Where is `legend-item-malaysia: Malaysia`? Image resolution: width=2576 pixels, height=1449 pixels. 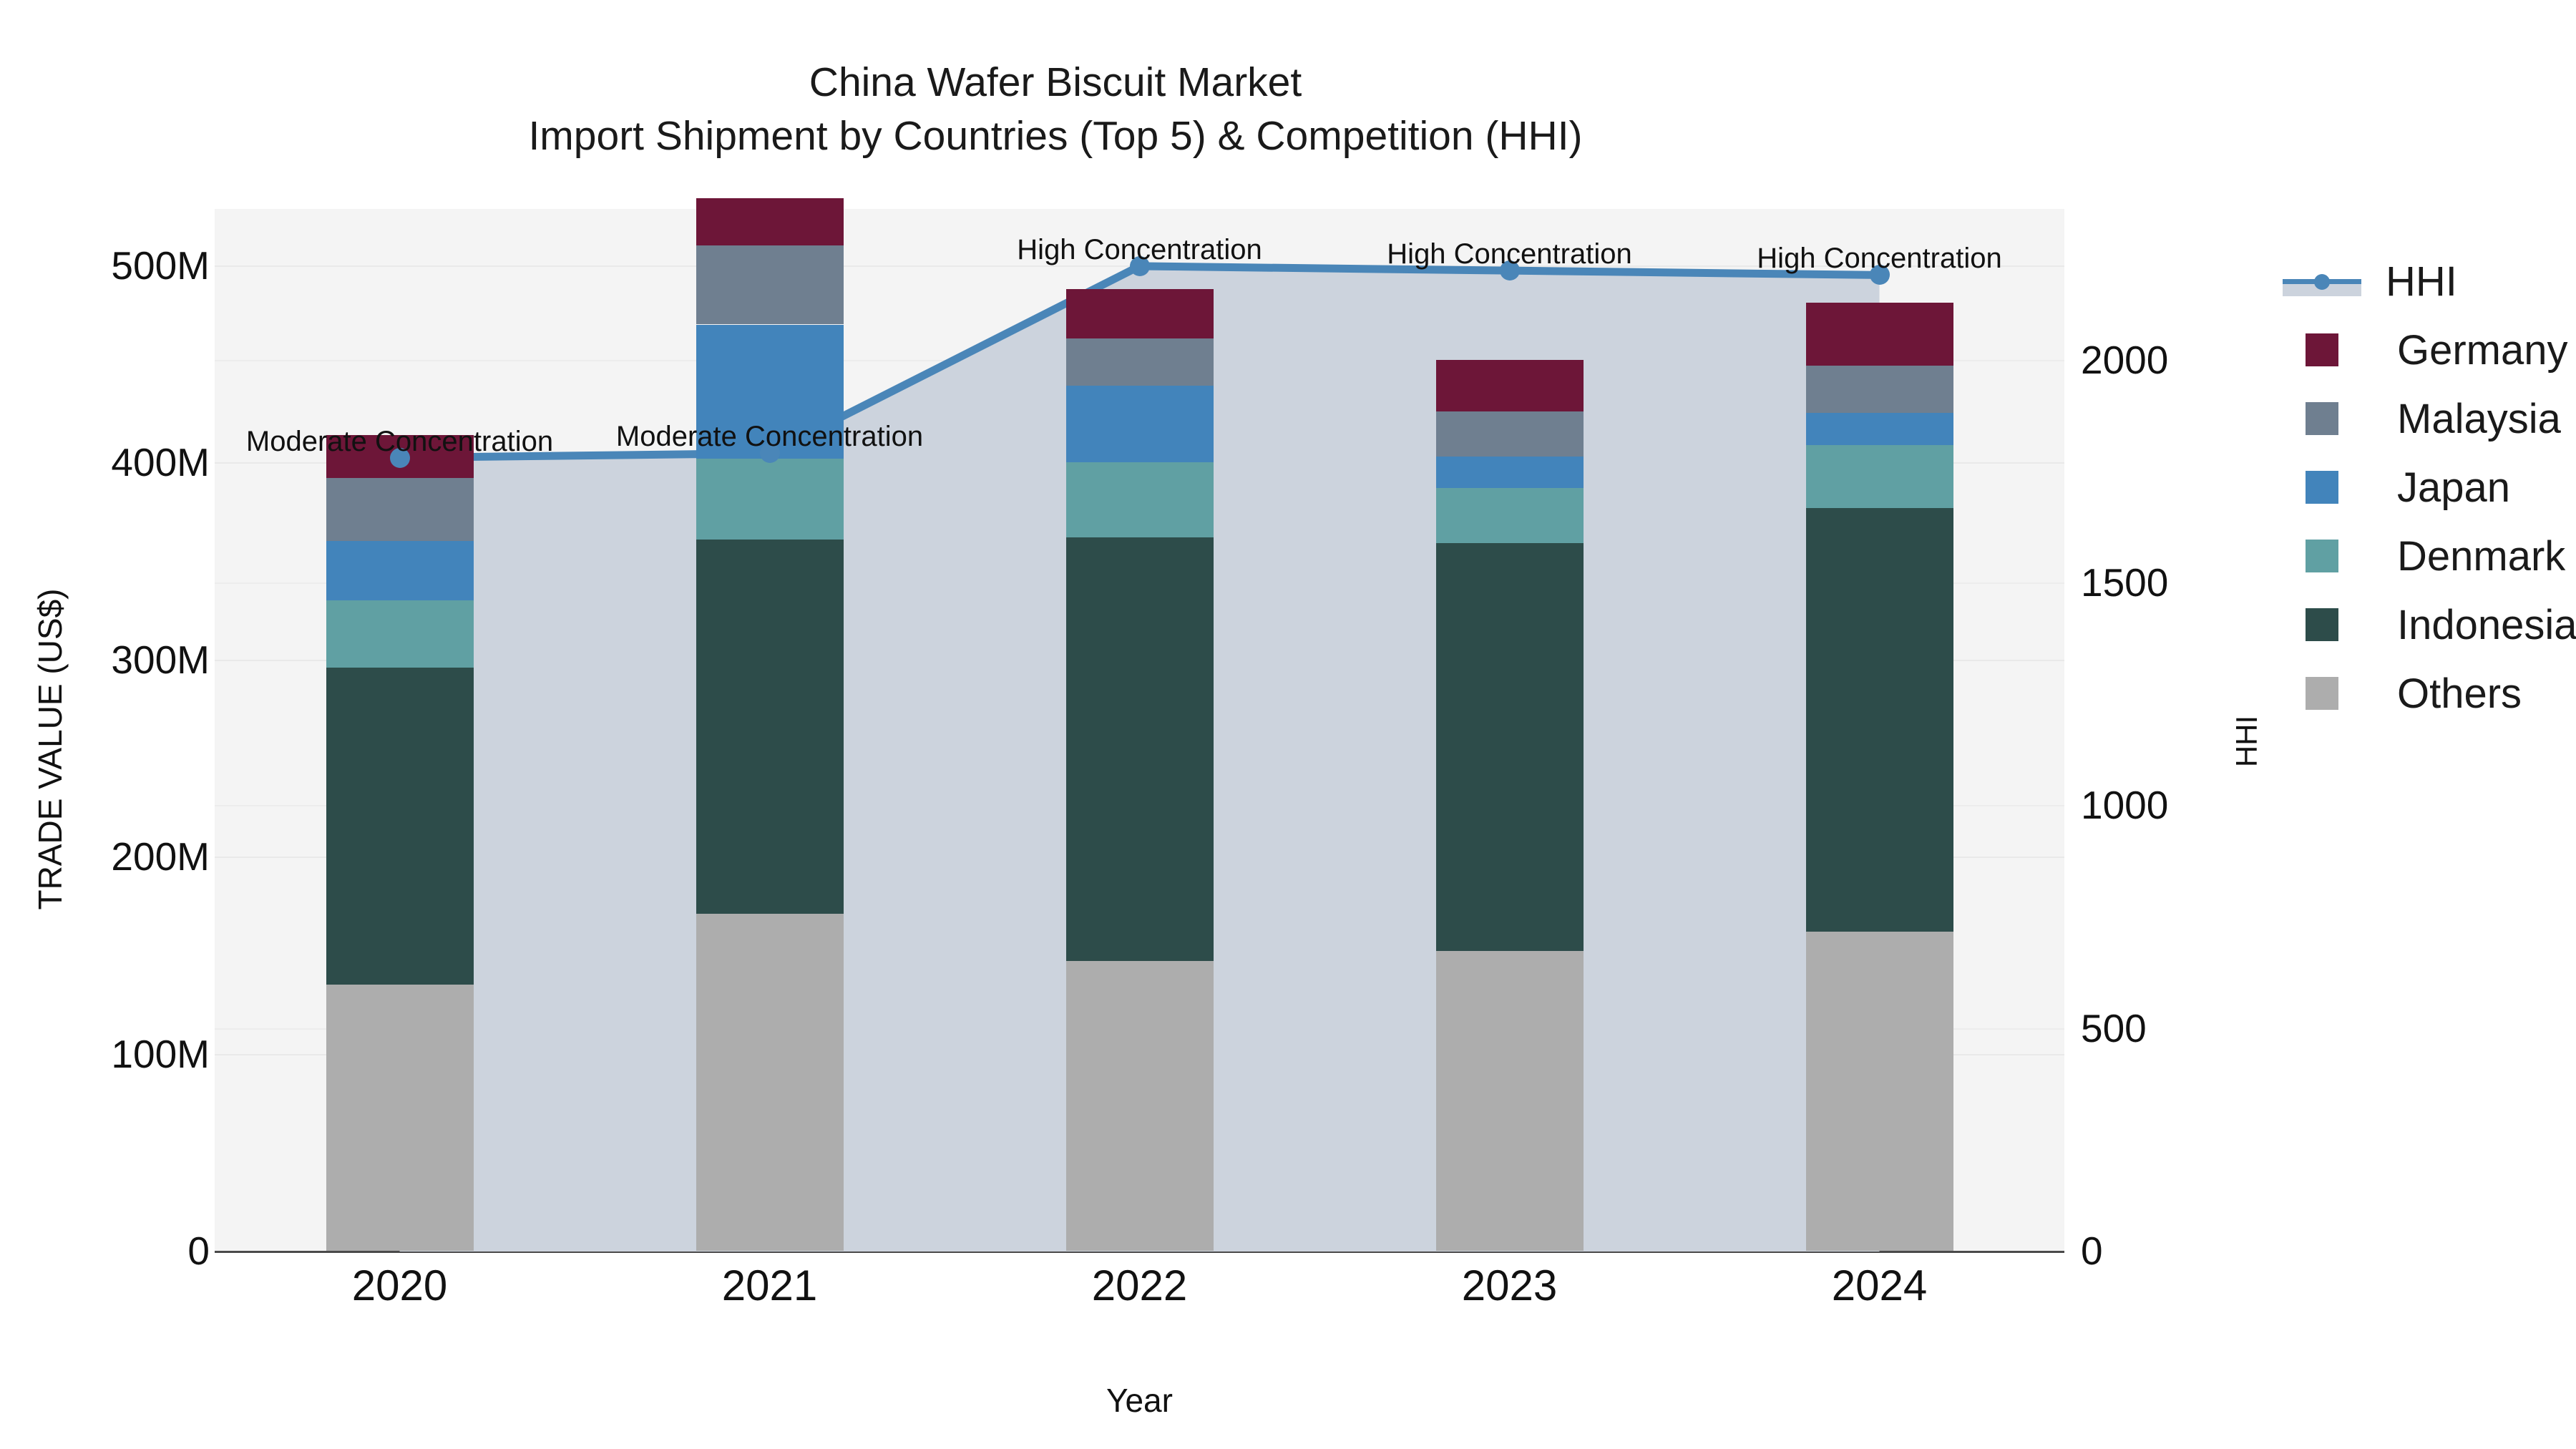 legend-item-malaysia: Malaysia is located at coordinates (2429, 418).